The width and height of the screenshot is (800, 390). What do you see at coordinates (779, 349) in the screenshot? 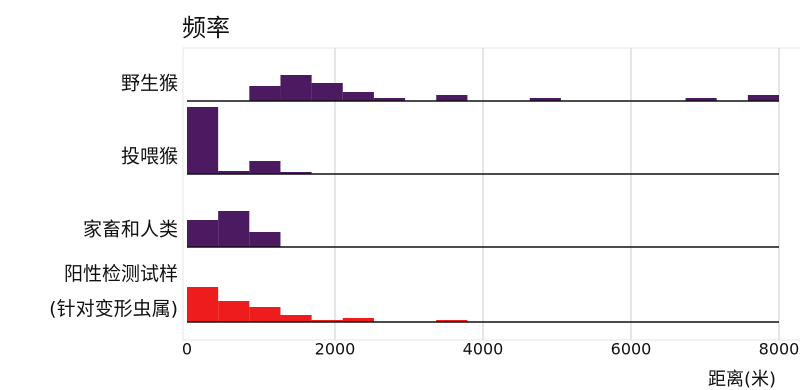
I see `x-tick-label: 8000` at bounding box center [779, 349].